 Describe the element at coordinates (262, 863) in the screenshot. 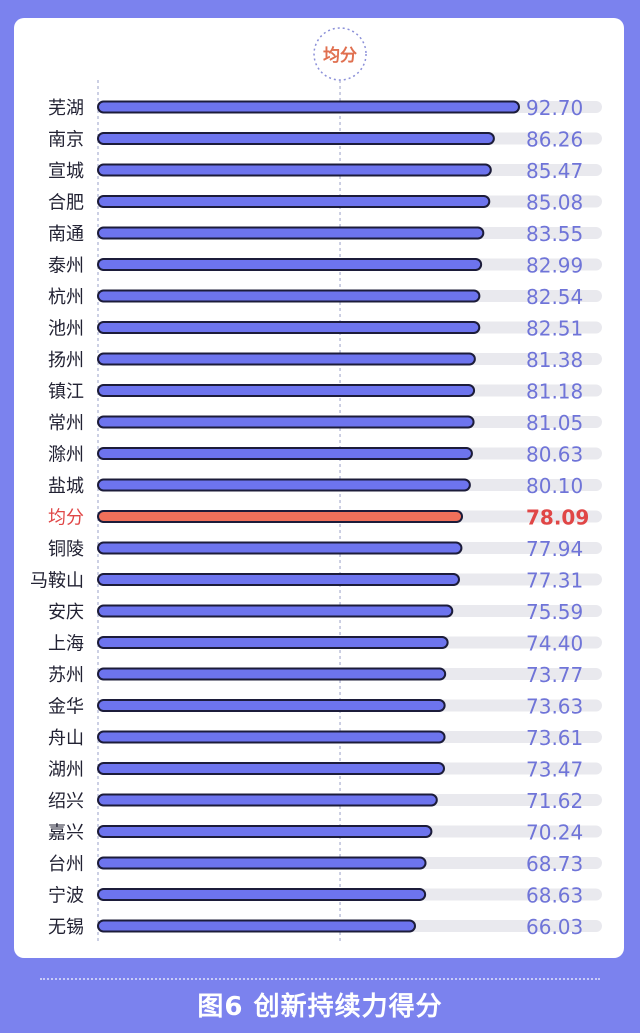

I see `bar-台州` at that location.